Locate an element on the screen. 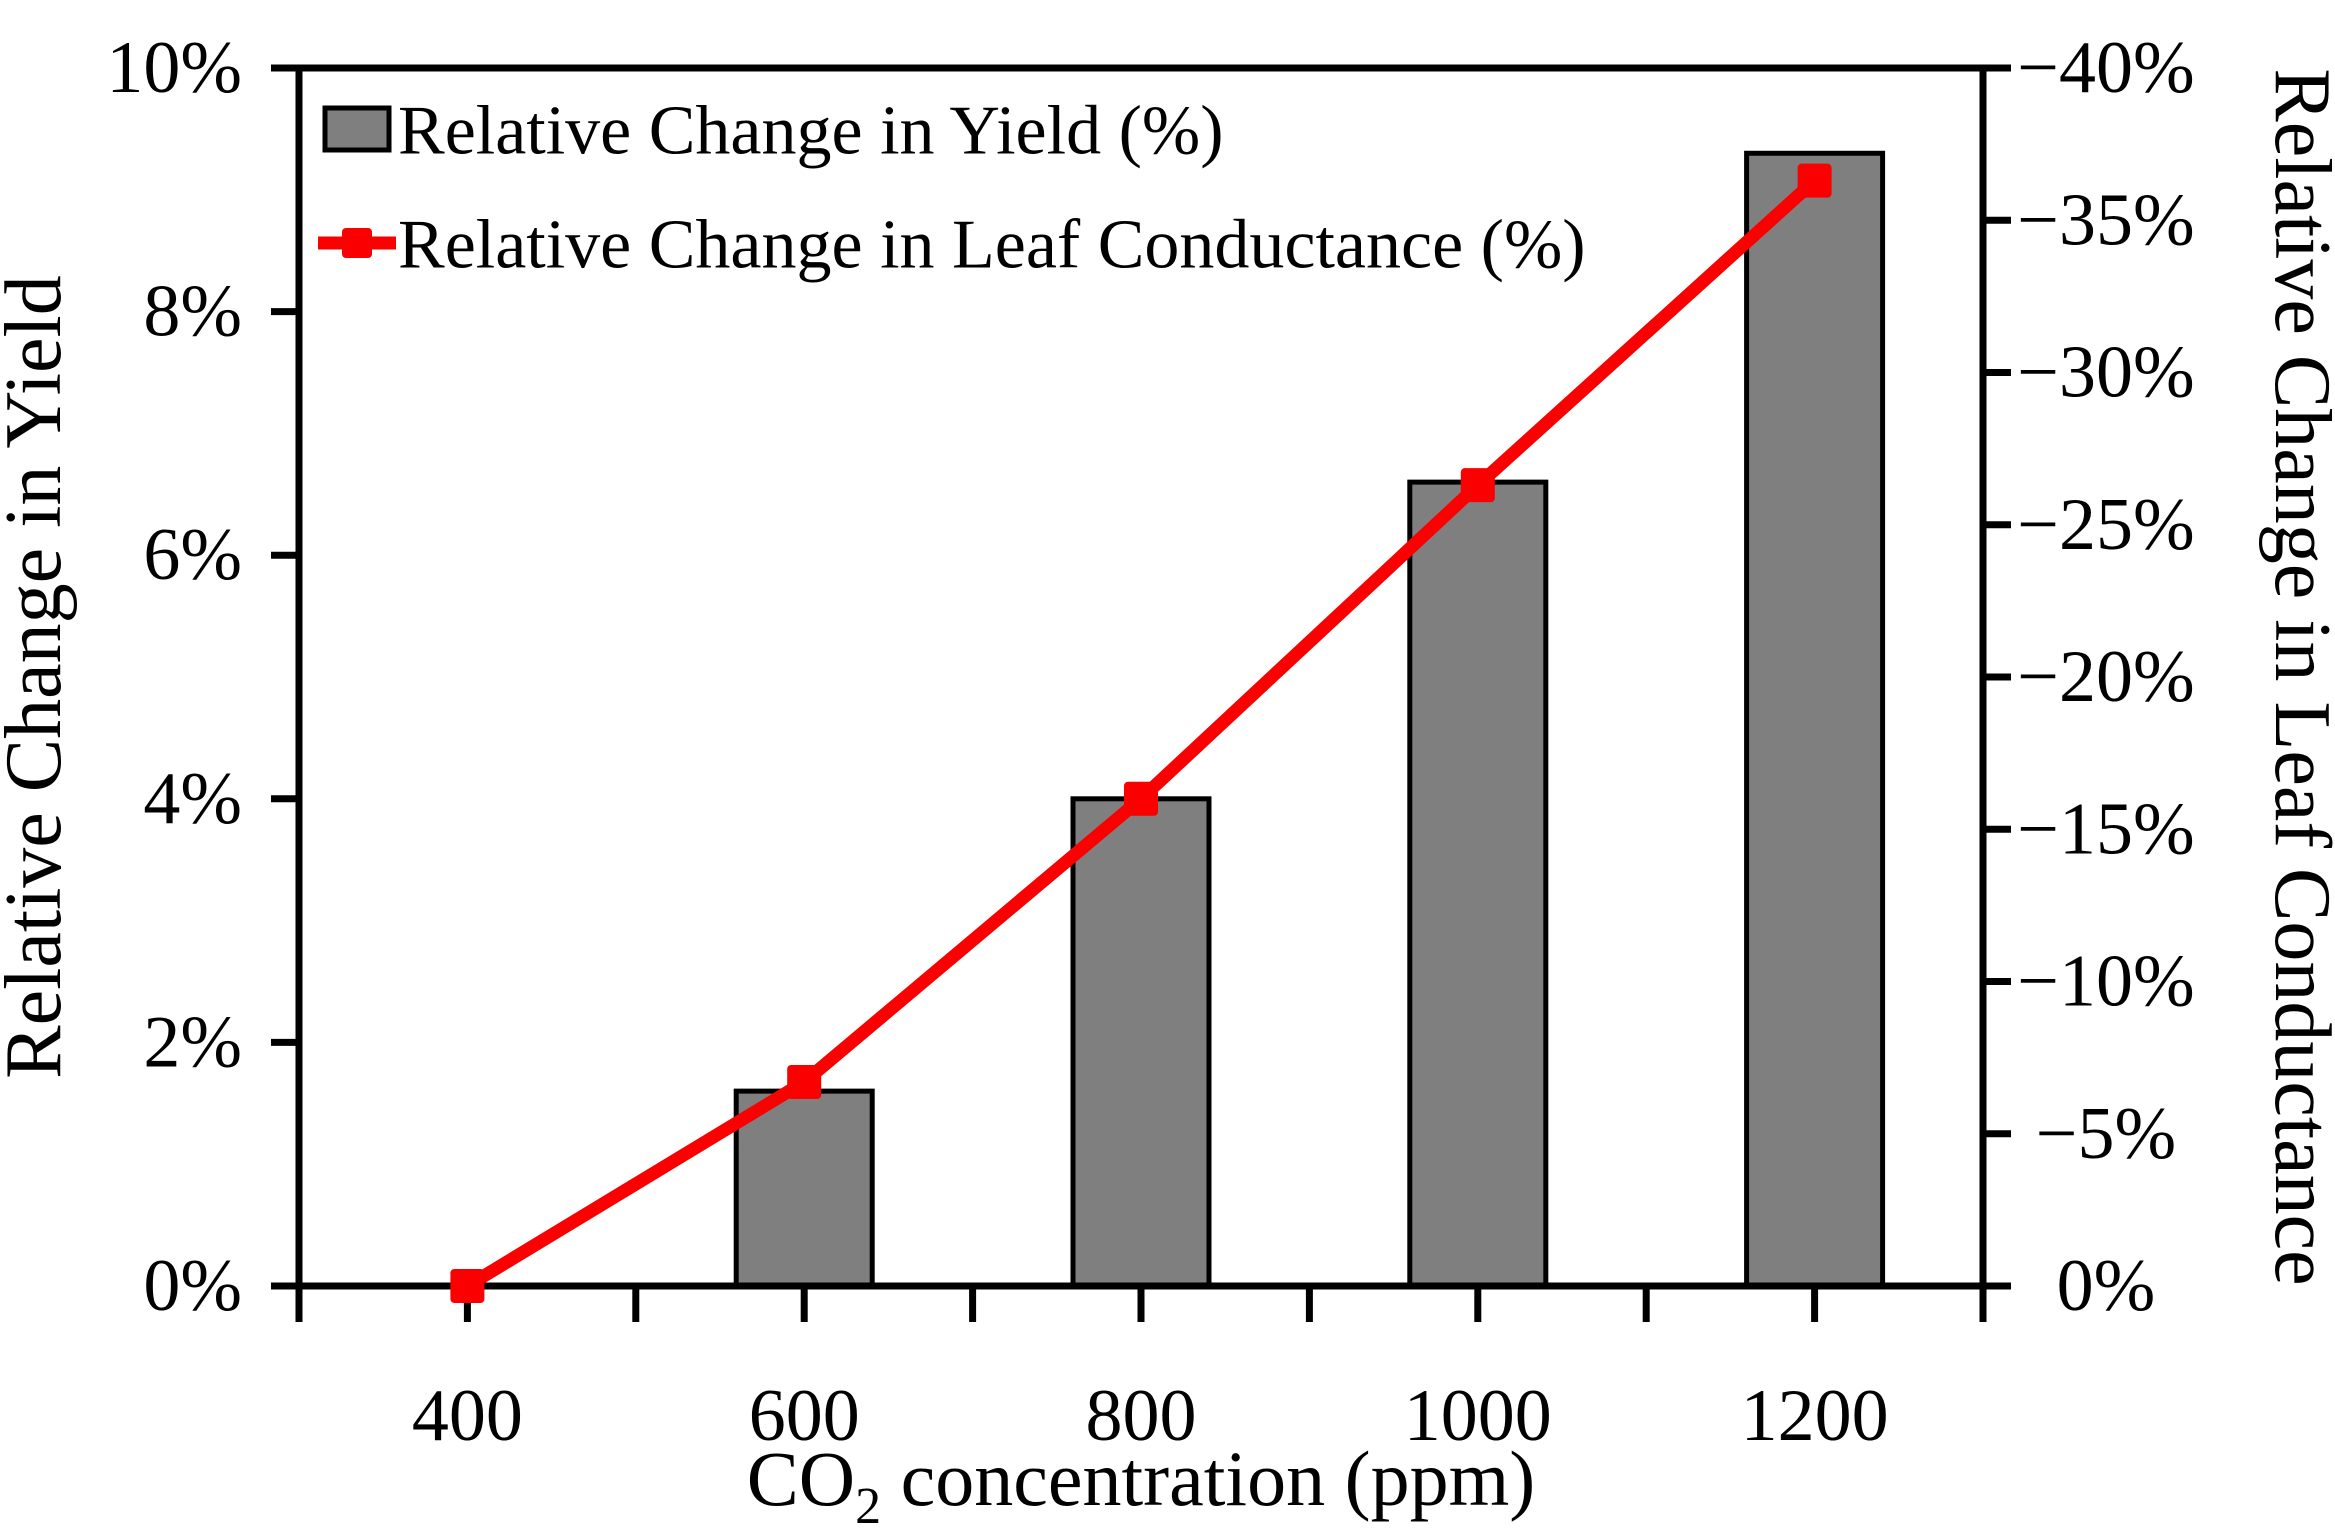  left-tick-label: 0% is located at coordinates (192, 1286).